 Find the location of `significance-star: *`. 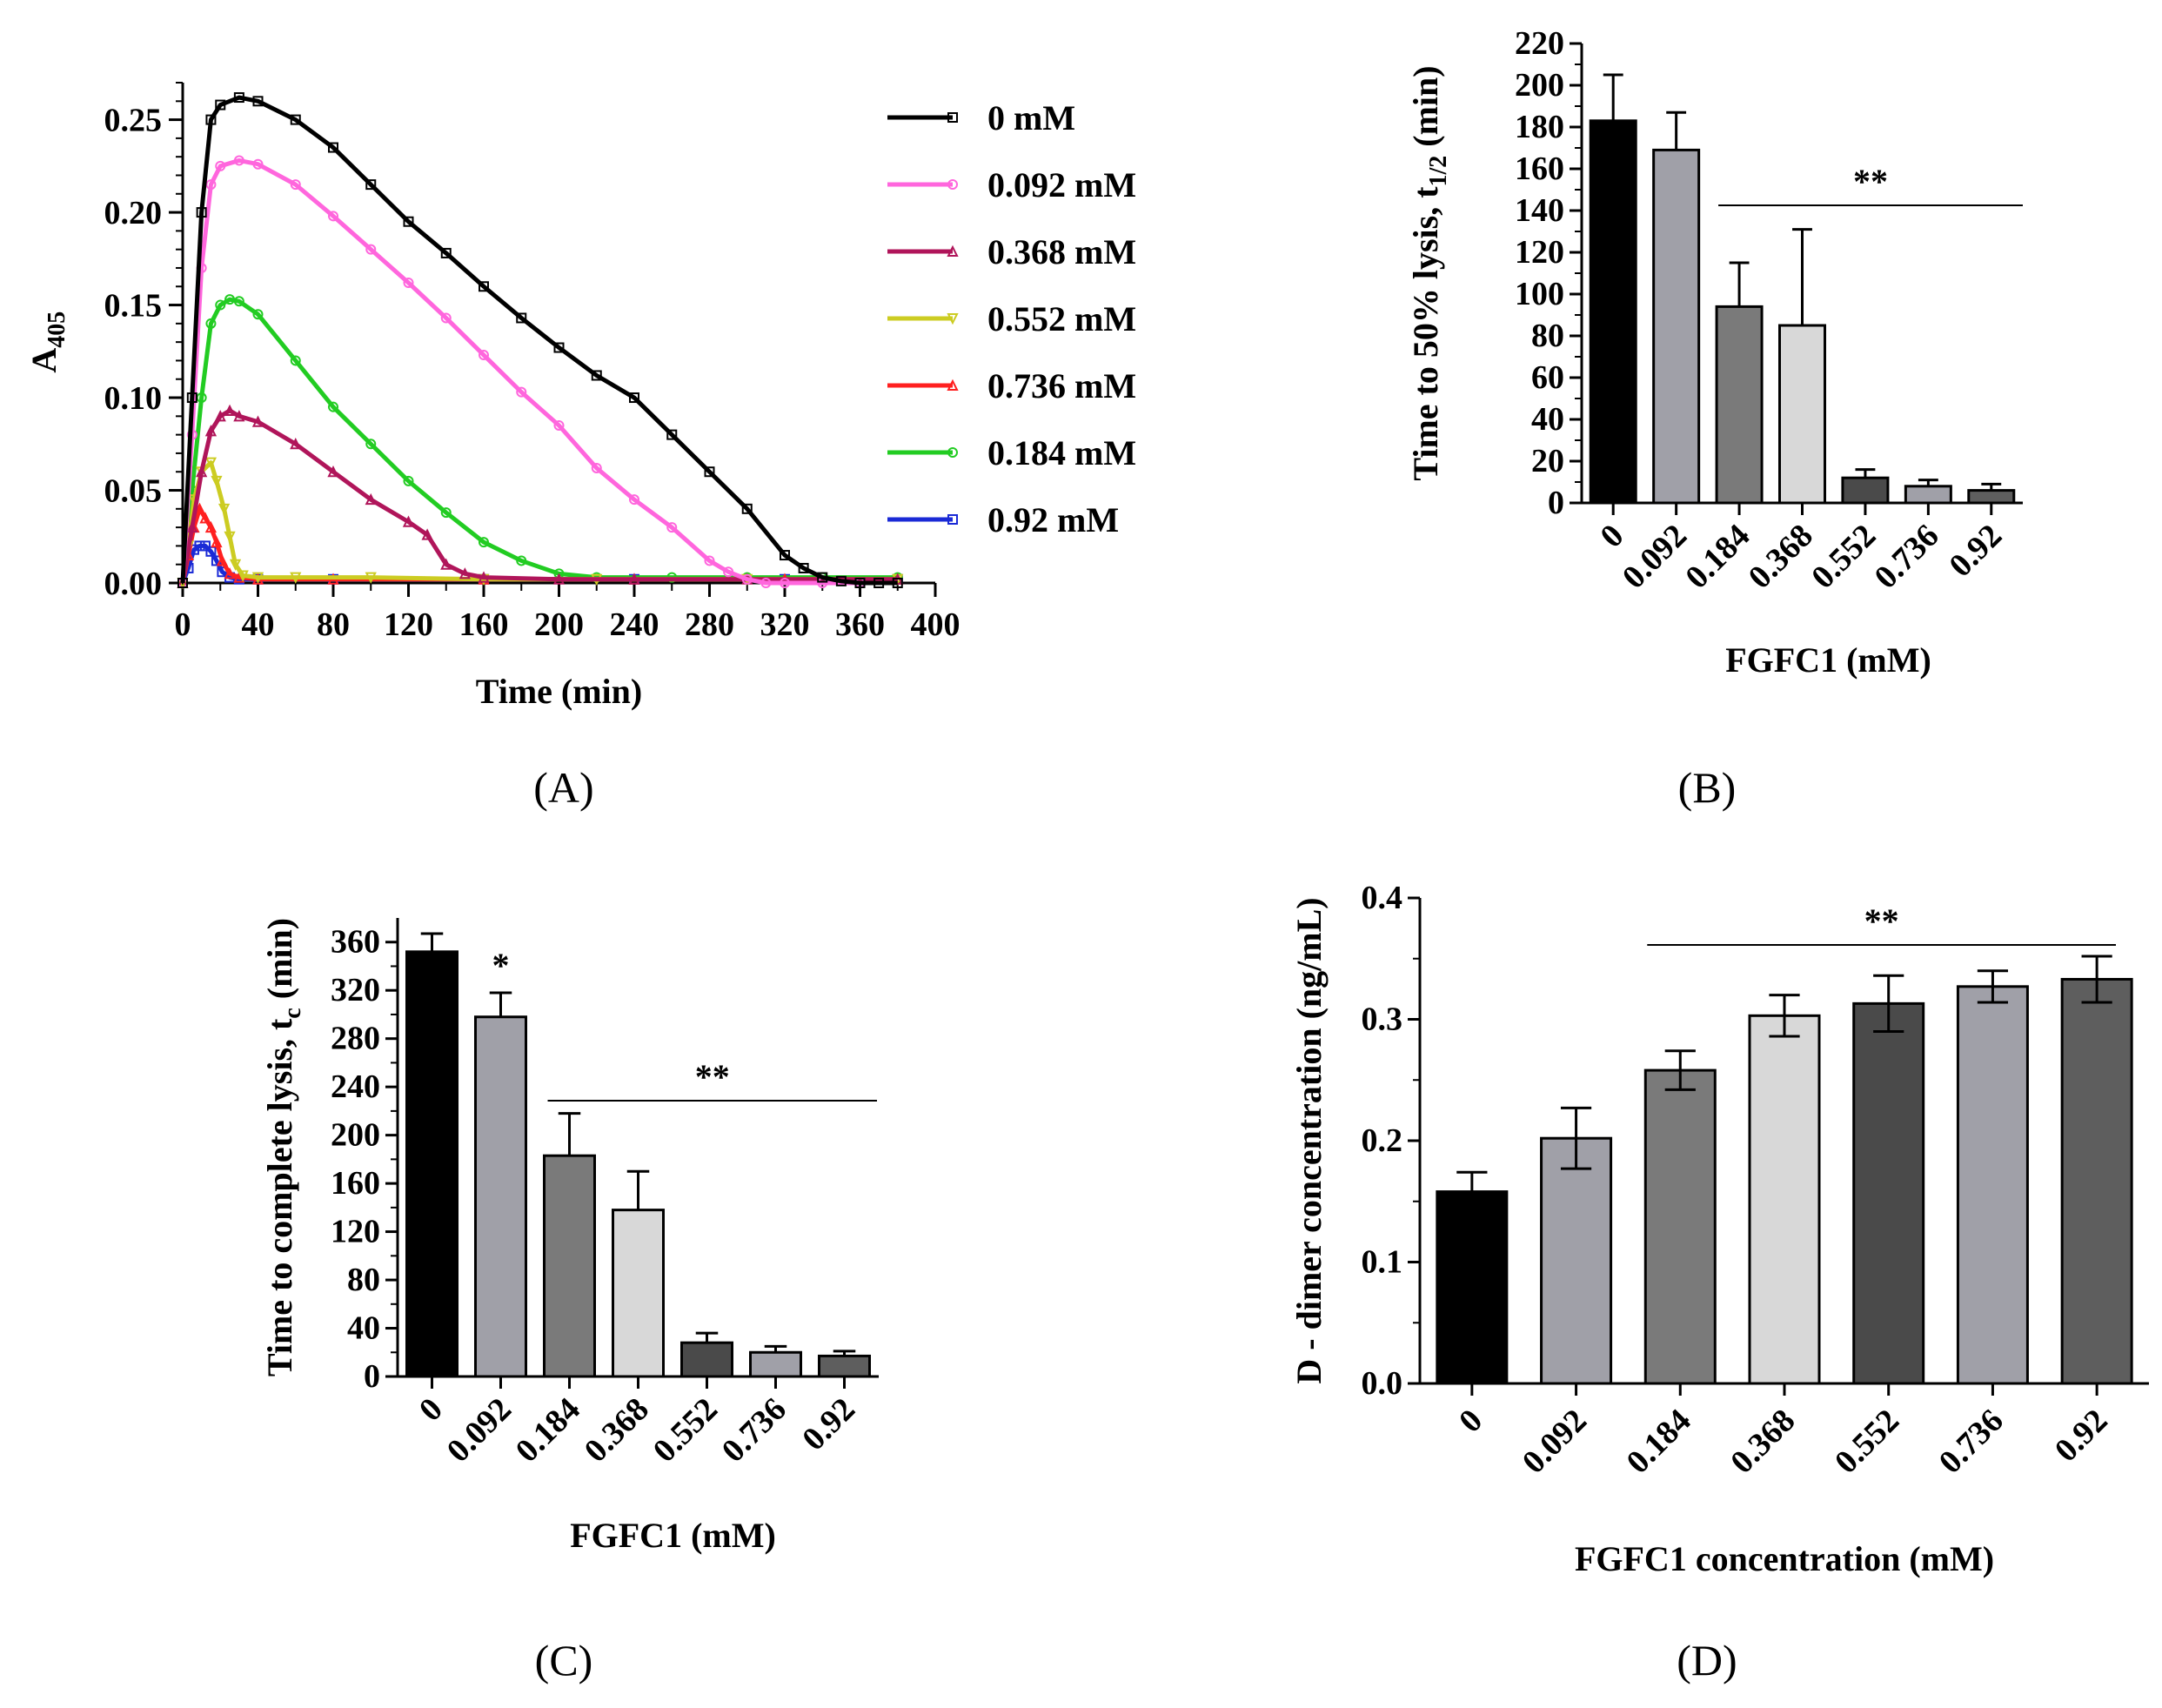

significance-star: * is located at coordinates (501, 966).